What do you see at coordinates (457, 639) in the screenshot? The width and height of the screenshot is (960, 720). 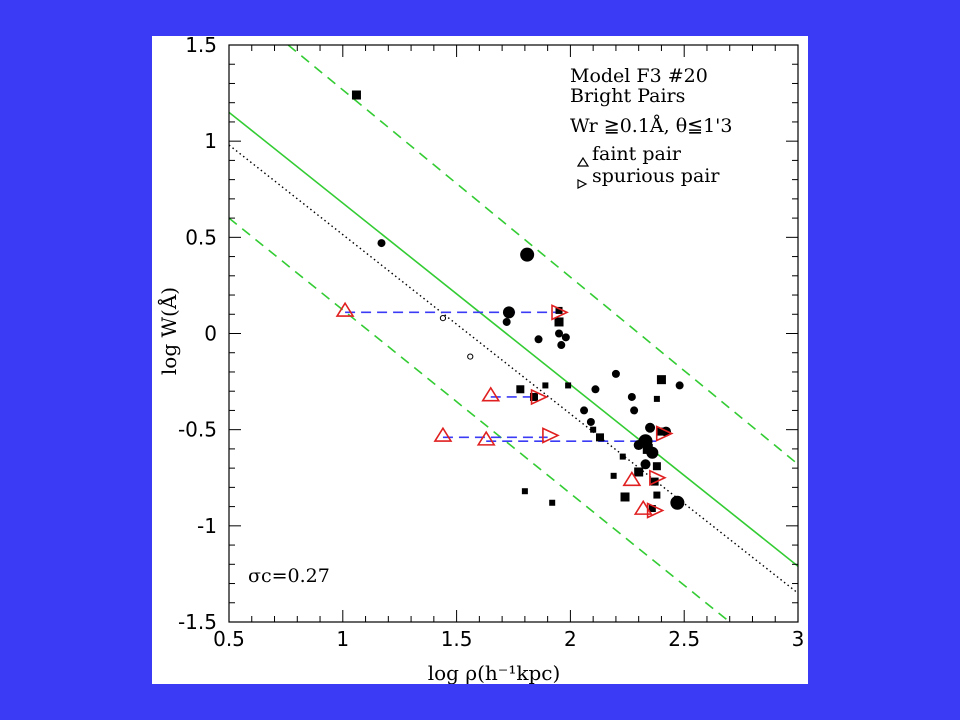 I see `x-tick-label: 1.5` at bounding box center [457, 639].